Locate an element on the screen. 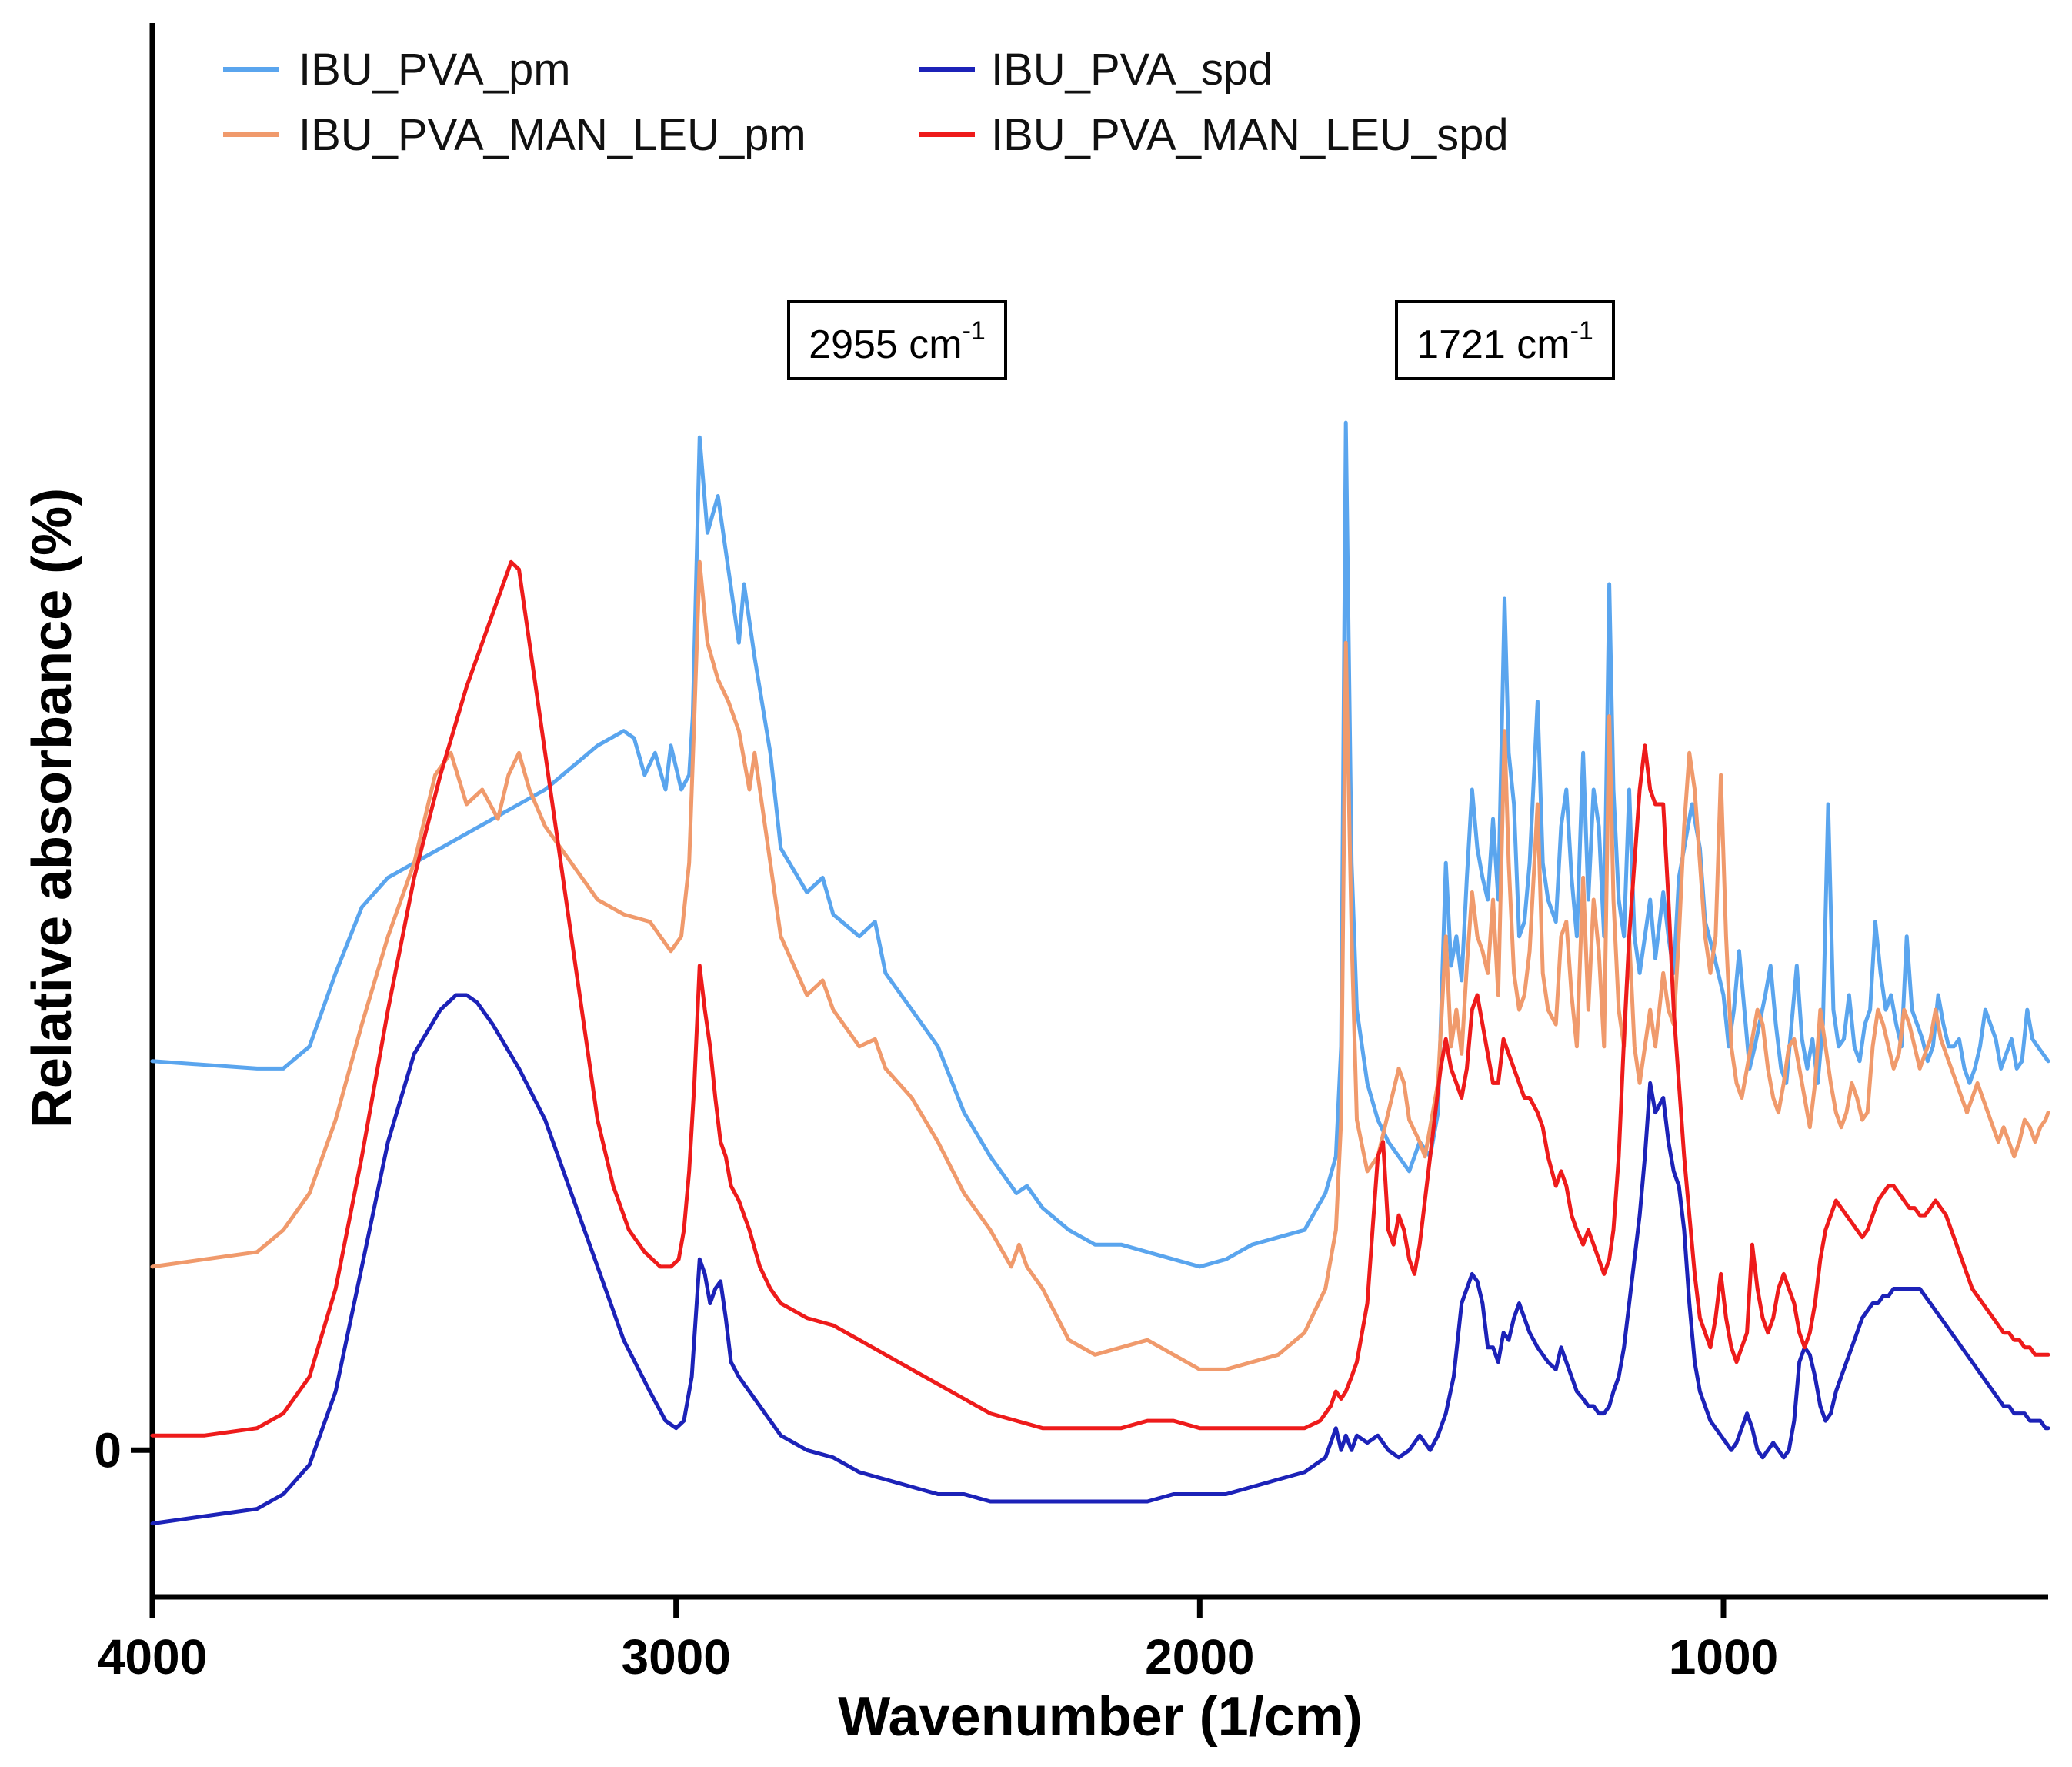 The image size is (2072, 1767). legend-label-ibu-pva-man-leu-pm: IBU_PVA_MAN_LEU_pm is located at coordinates (552, 135).